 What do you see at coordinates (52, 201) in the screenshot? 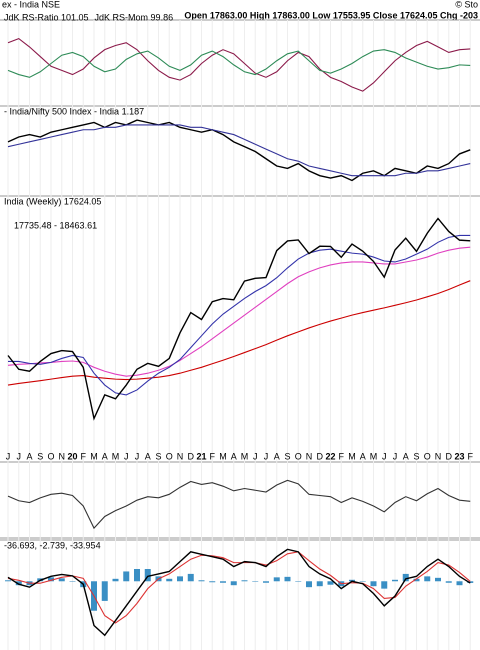
I see `panel-title: India (Weekly) 17624.05` at bounding box center [52, 201].